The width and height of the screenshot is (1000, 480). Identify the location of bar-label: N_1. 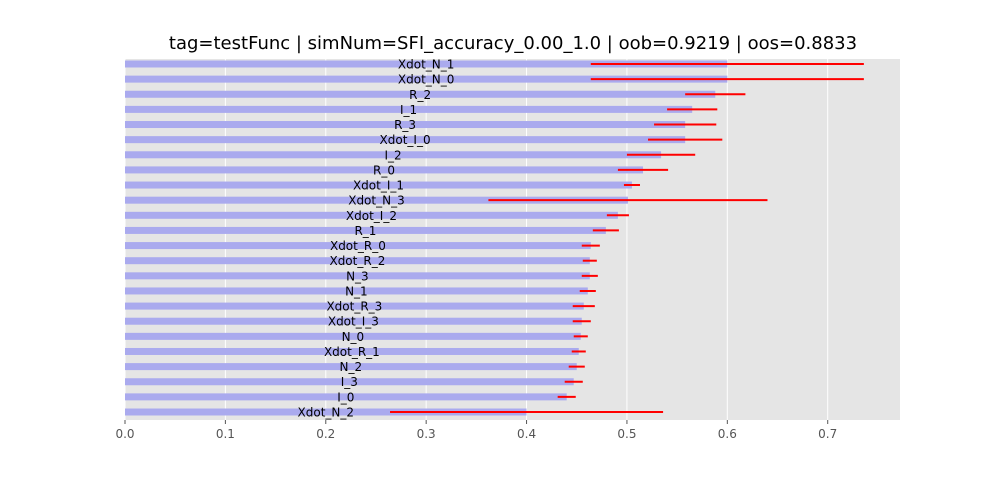
(356, 291).